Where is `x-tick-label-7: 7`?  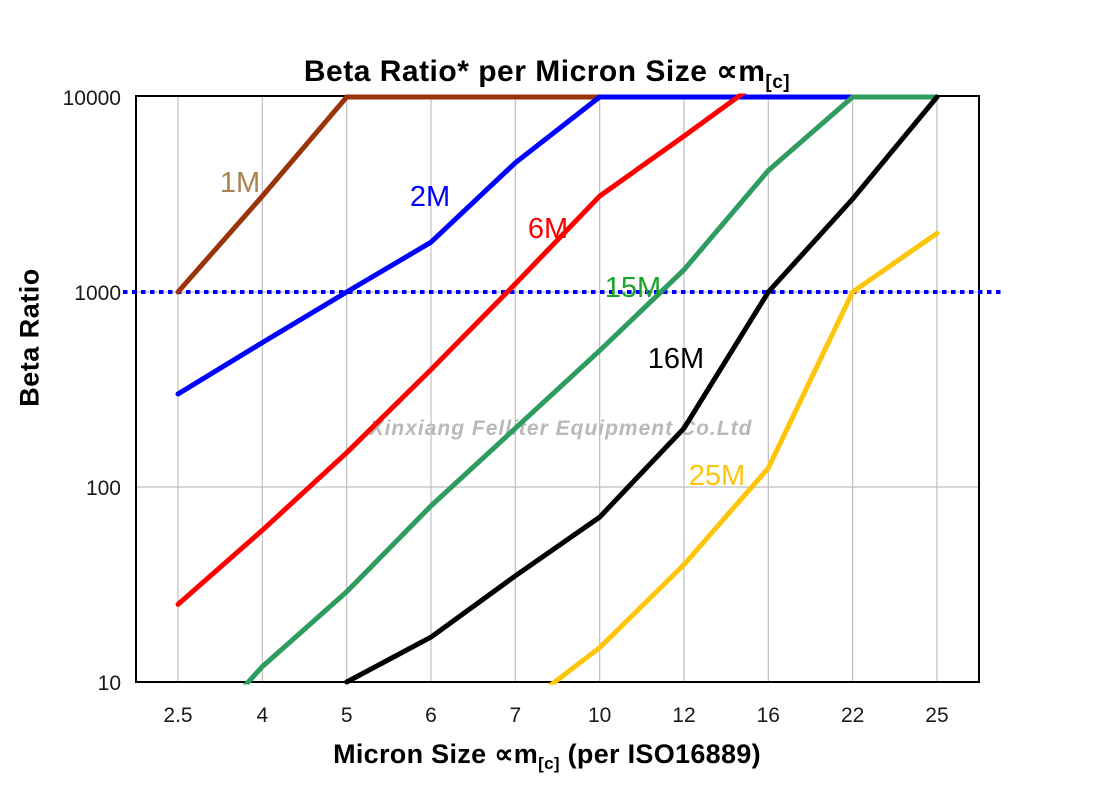
x-tick-label-7: 7 is located at coordinates (515, 715).